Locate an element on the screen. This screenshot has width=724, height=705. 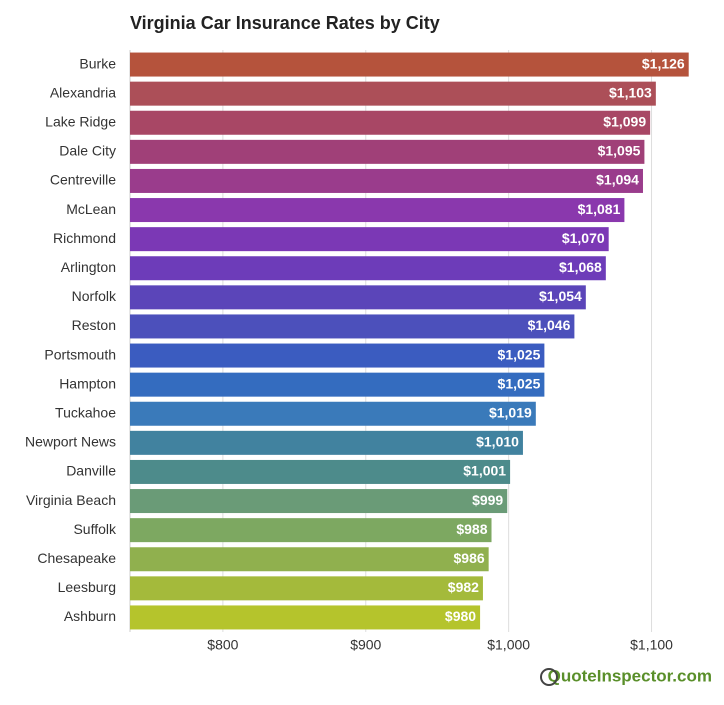
y-tick-label: Suffolk is located at coordinates (95, 529).